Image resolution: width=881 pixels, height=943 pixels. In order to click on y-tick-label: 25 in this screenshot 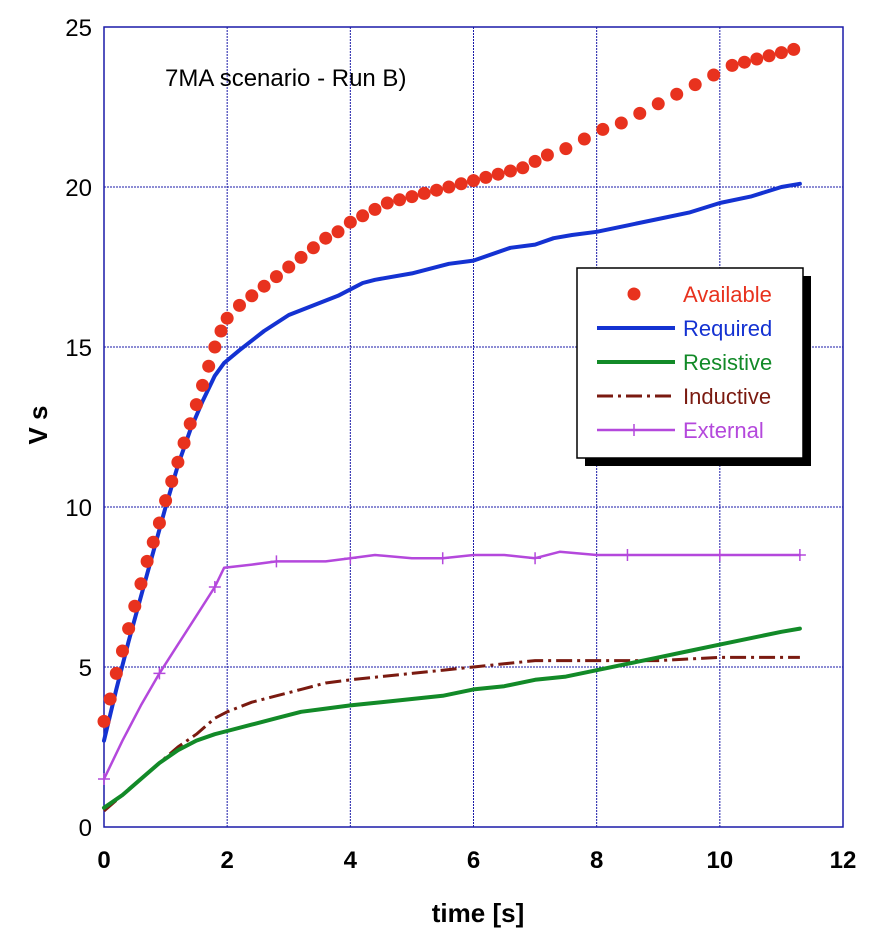, I will do `click(78, 28)`.